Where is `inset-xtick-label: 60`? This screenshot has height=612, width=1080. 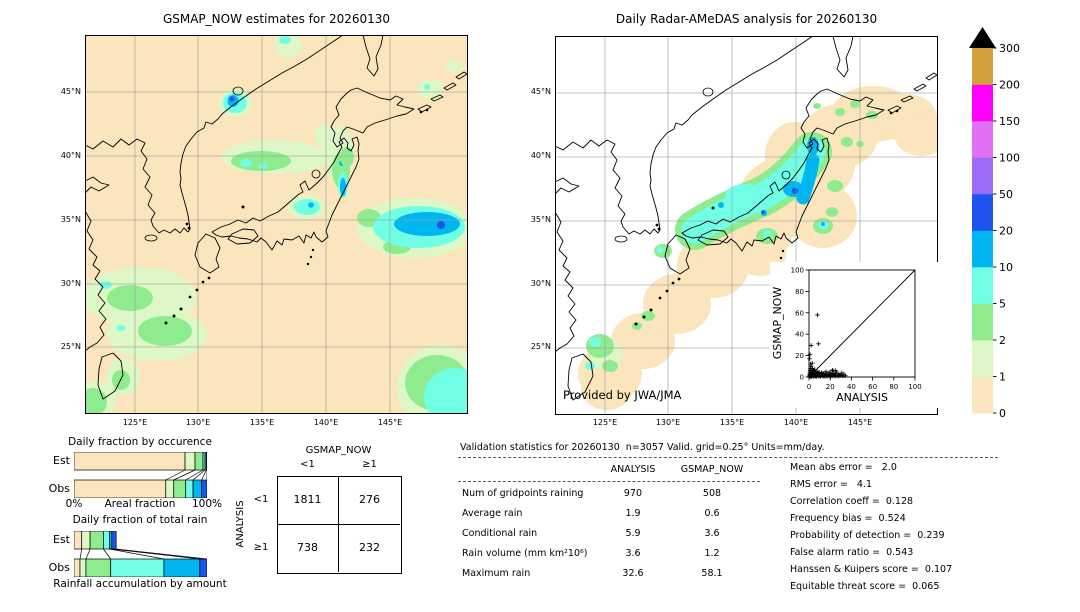 inset-xtick-label: 60 is located at coordinates (872, 387).